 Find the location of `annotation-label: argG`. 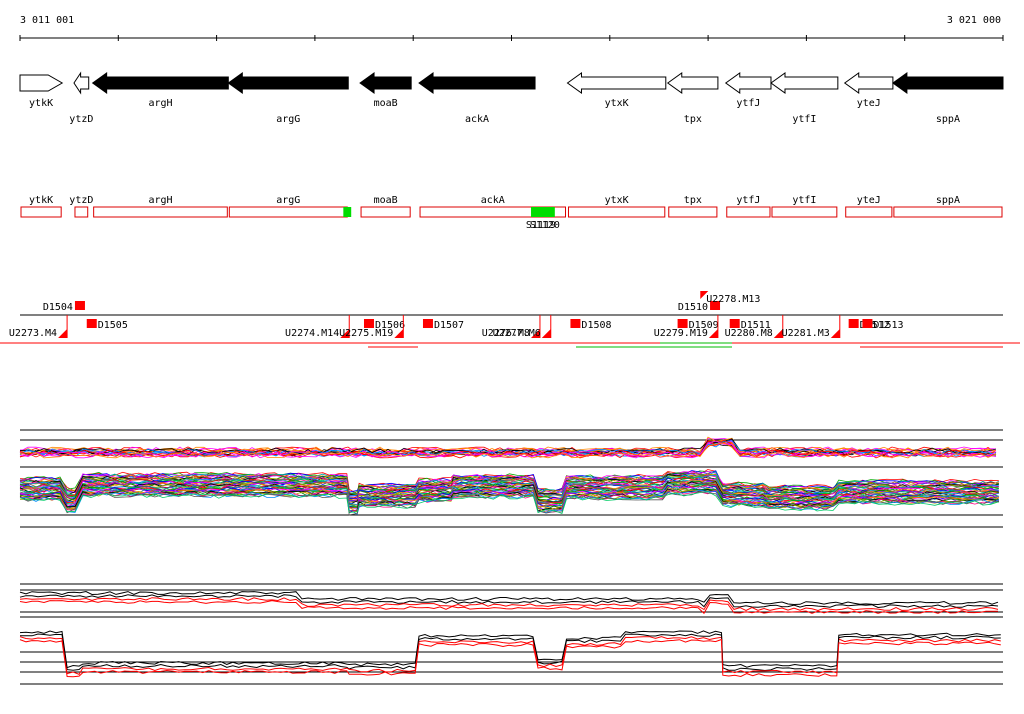

annotation-label: argG is located at coordinates (288, 200).